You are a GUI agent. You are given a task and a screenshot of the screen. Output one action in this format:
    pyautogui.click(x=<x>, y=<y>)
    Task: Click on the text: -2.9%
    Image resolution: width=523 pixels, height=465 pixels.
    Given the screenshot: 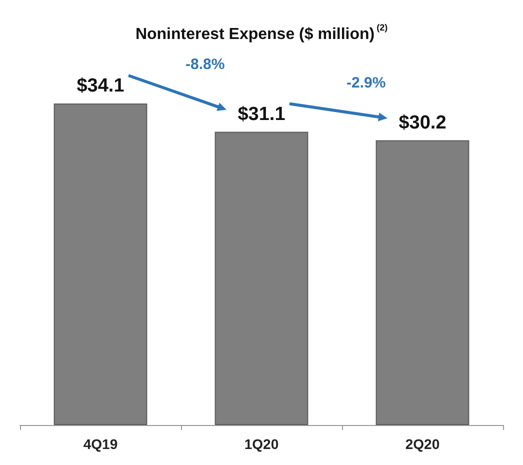 What is the action you would take?
    pyautogui.click(x=366, y=83)
    